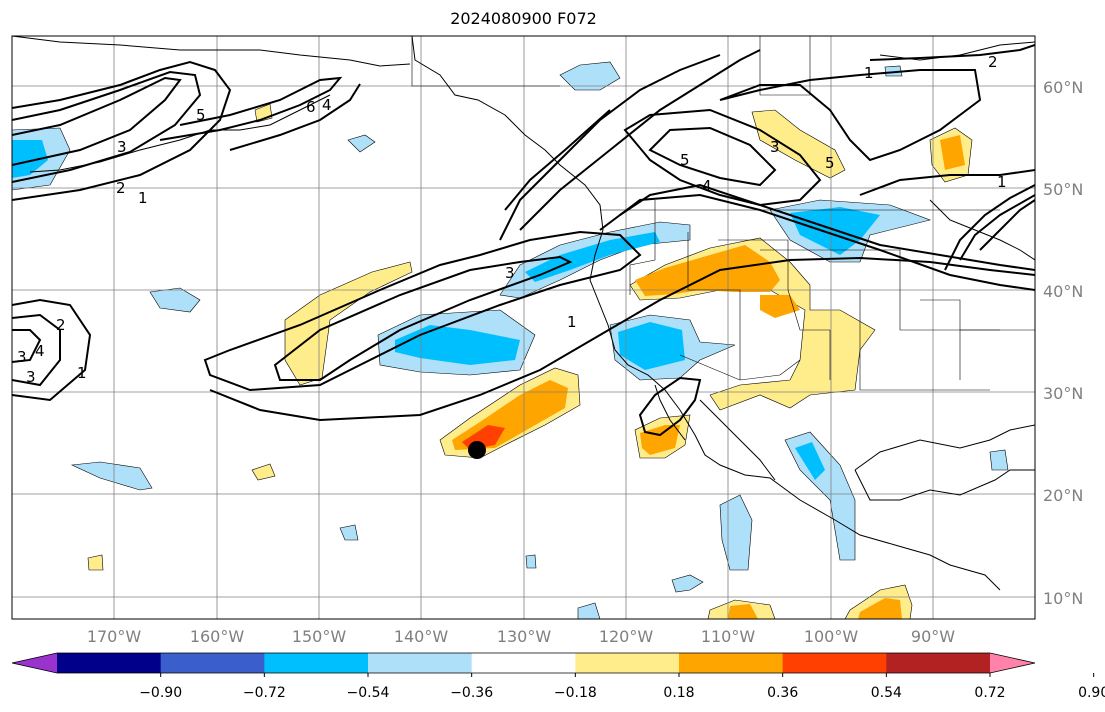 Image resolution: width=1105 pixels, height=712 pixels. Describe the element at coordinates (368, 693) in the screenshot. I see `colorbar-tick-label: −0.54` at that location.